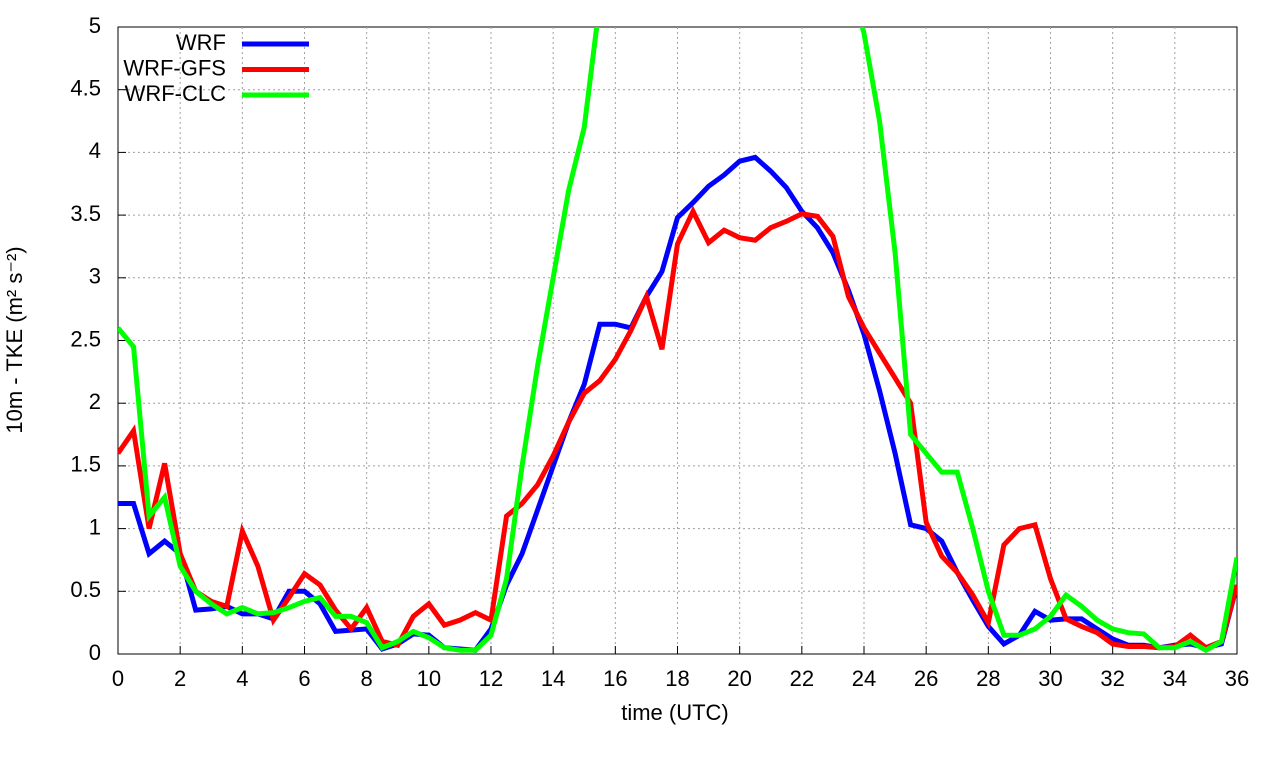 The width and height of the screenshot is (1280, 760). What do you see at coordinates (118, 678) in the screenshot?
I see `x-tick-label: 0` at bounding box center [118, 678].